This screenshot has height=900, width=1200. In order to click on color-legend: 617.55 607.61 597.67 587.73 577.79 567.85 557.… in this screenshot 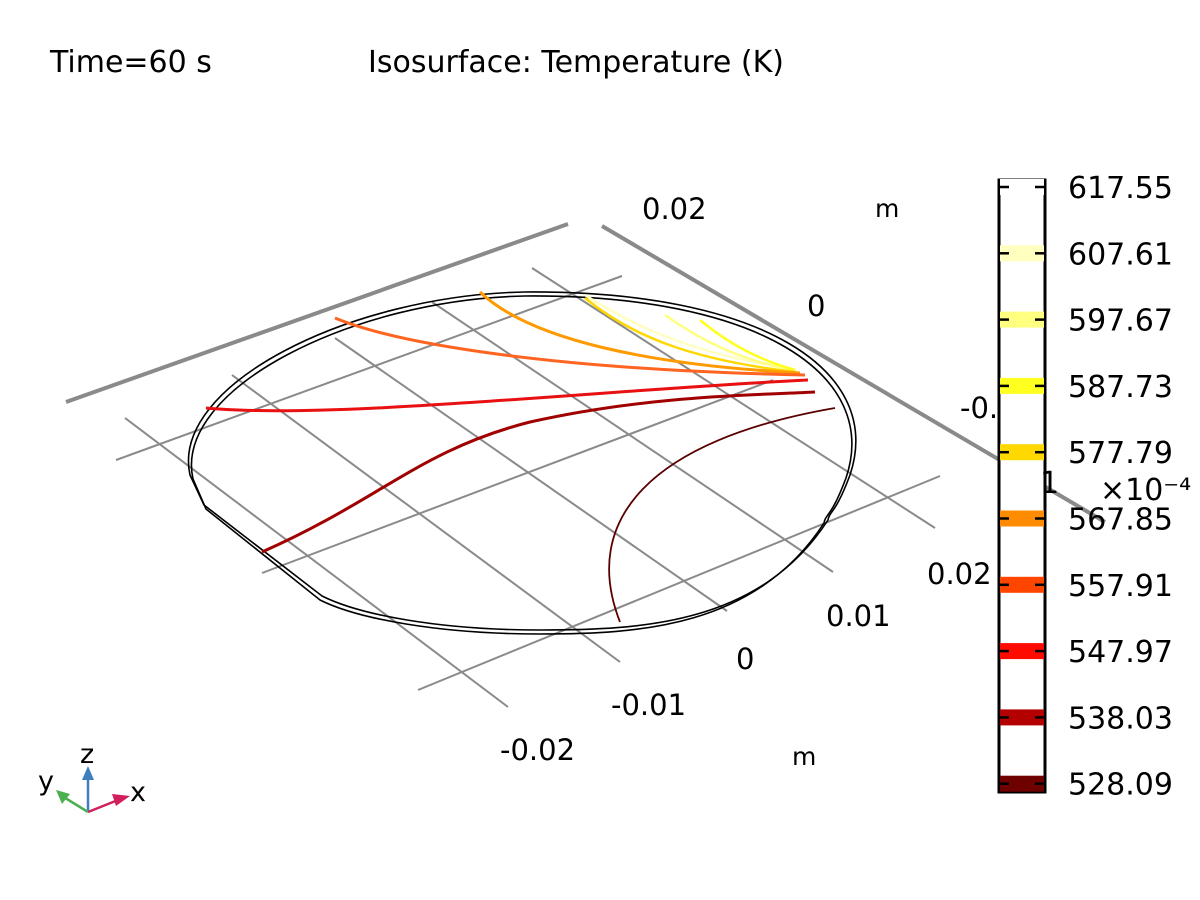, I will do `click(1094, 487)`.